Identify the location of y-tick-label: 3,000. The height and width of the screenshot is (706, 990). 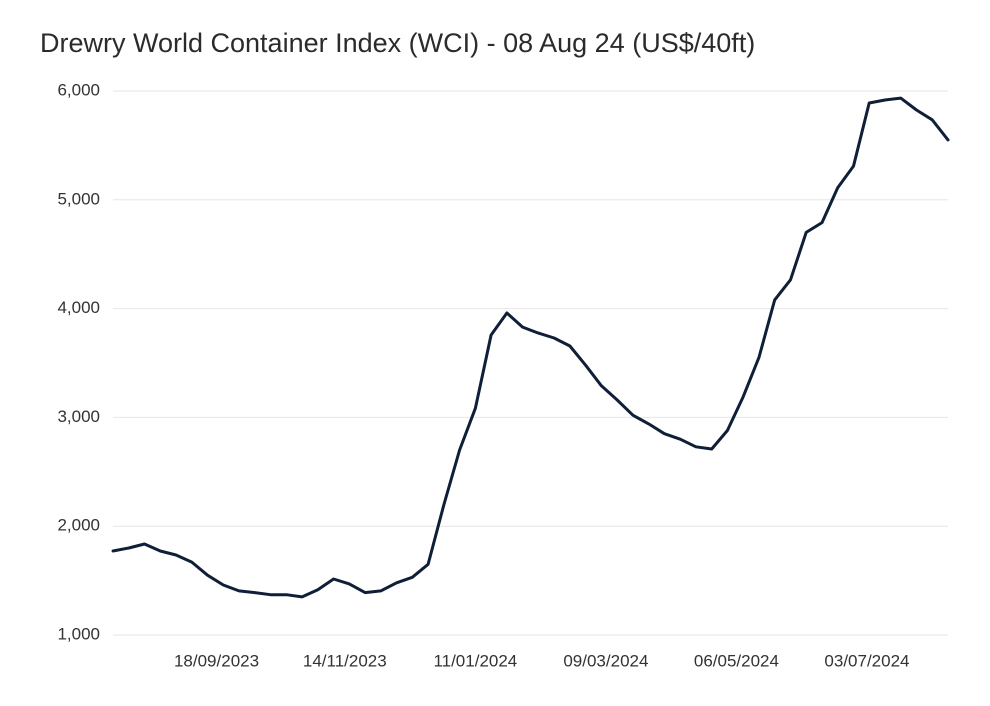
(78, 416).